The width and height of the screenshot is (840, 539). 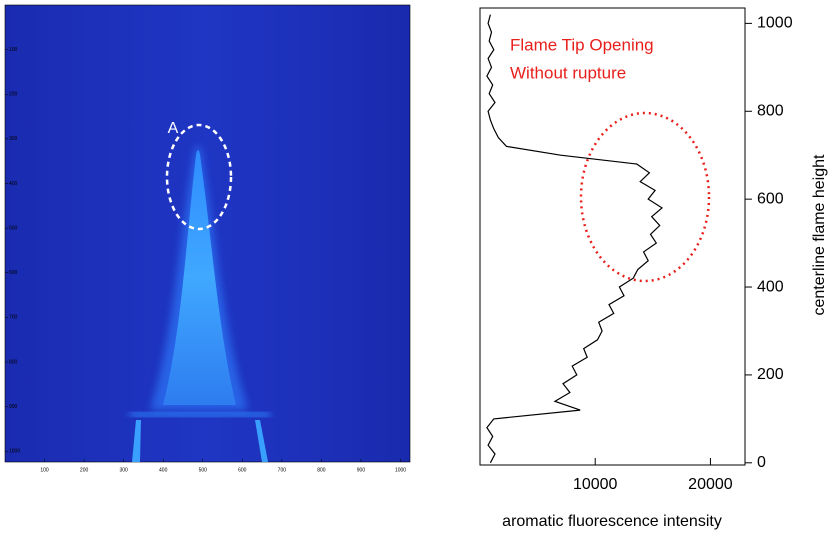 I want to click on annotation: Without rupture, so click(x=568, y=72).